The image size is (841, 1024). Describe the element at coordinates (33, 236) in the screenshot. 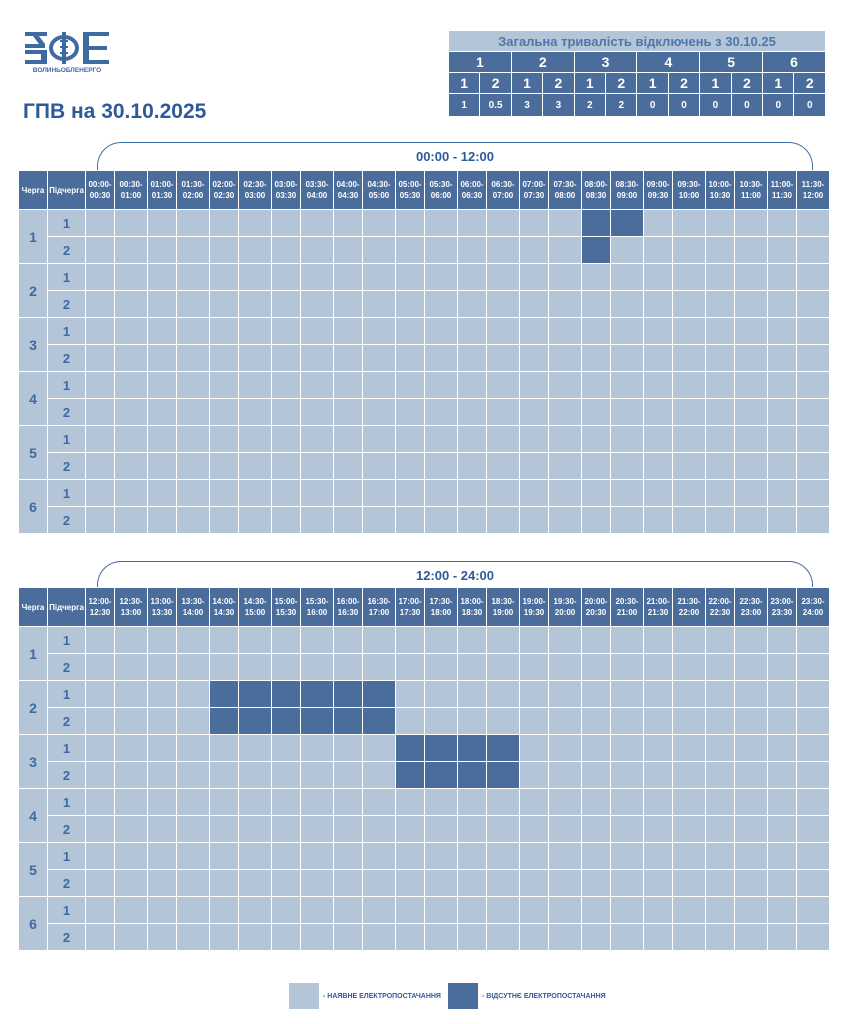

I see `queue-label: 1` at that location.